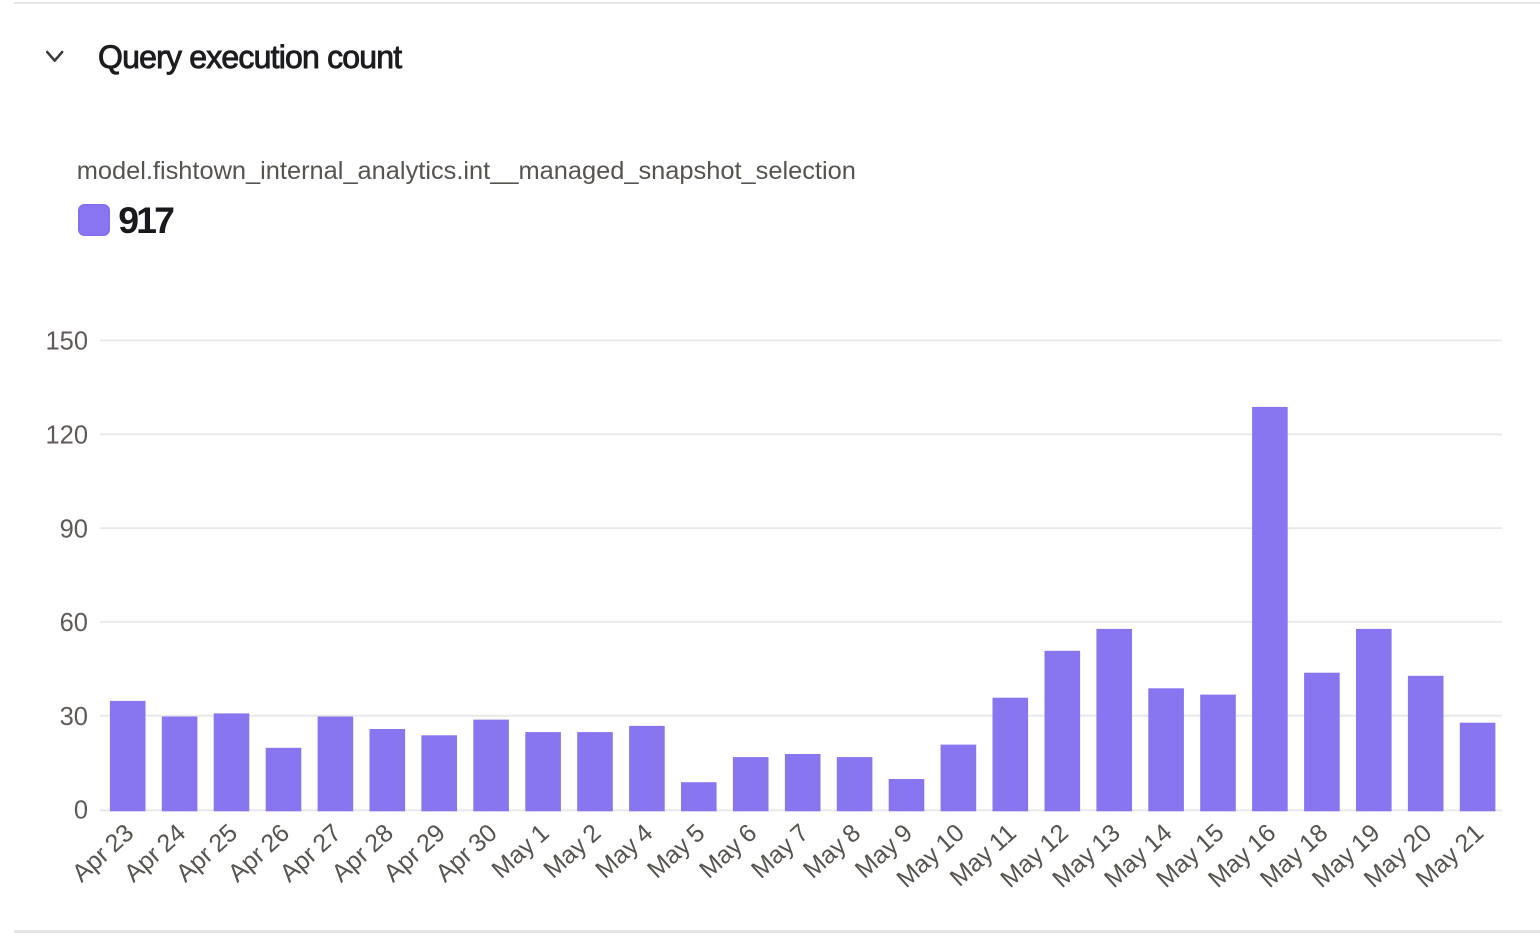 The height and width of the screenshot is (936, 1540). What do you see at coordinates (624, 851) in the screenshot?
I see `svg-text: May 4` at bounding box center [624, 851].